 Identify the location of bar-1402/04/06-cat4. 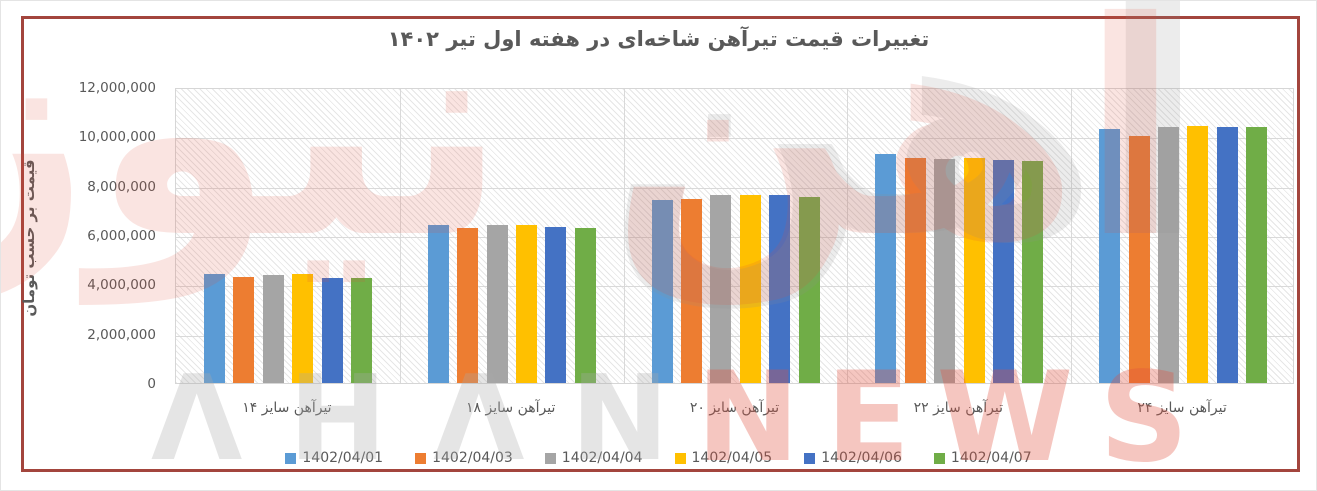
(1227, 254).